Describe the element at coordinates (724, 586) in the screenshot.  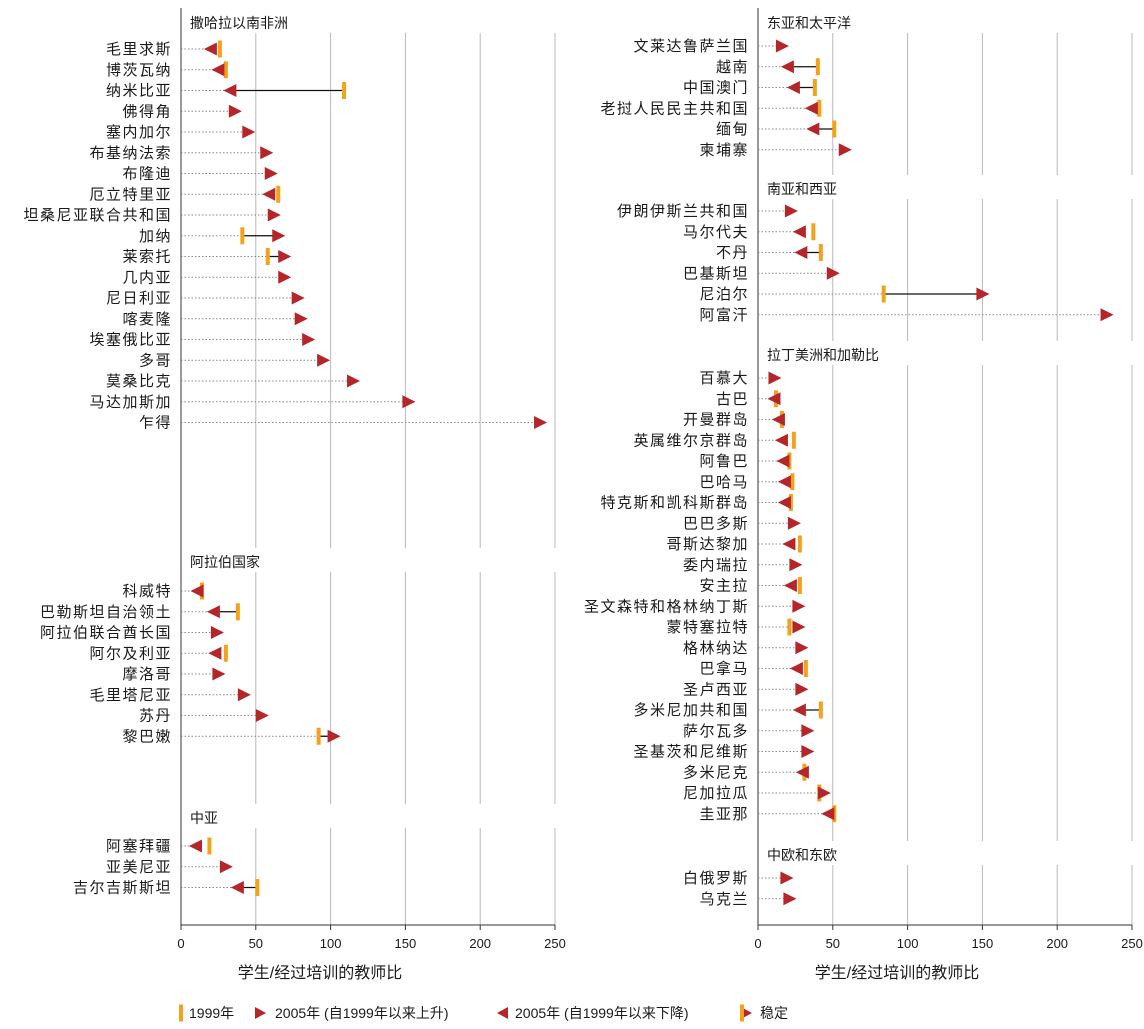
I see `row-label: 安主拉` at that location.